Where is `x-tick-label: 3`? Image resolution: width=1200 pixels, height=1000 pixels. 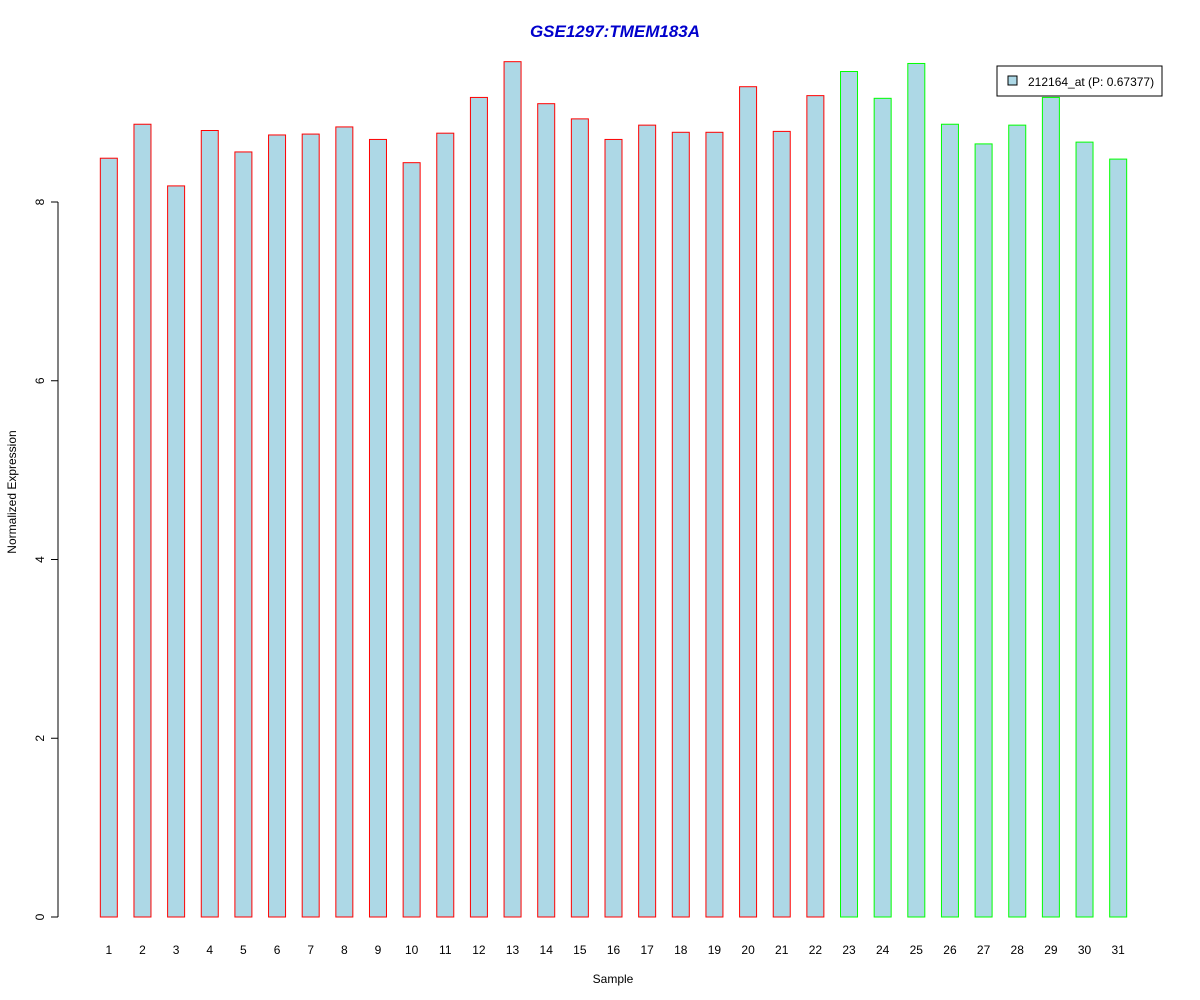
x-tick-label: 3 is located at coordinates (176, 950).